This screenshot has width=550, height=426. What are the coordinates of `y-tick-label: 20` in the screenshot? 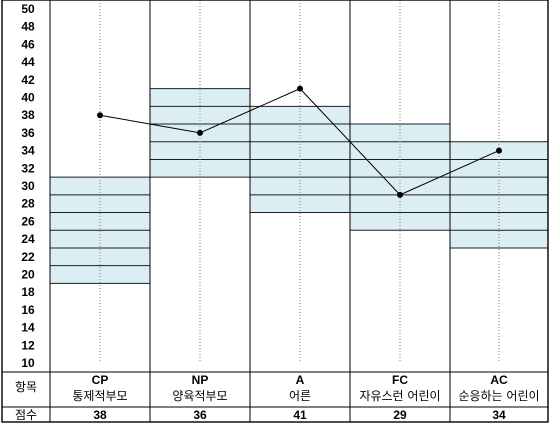 It's located at (28, 275).